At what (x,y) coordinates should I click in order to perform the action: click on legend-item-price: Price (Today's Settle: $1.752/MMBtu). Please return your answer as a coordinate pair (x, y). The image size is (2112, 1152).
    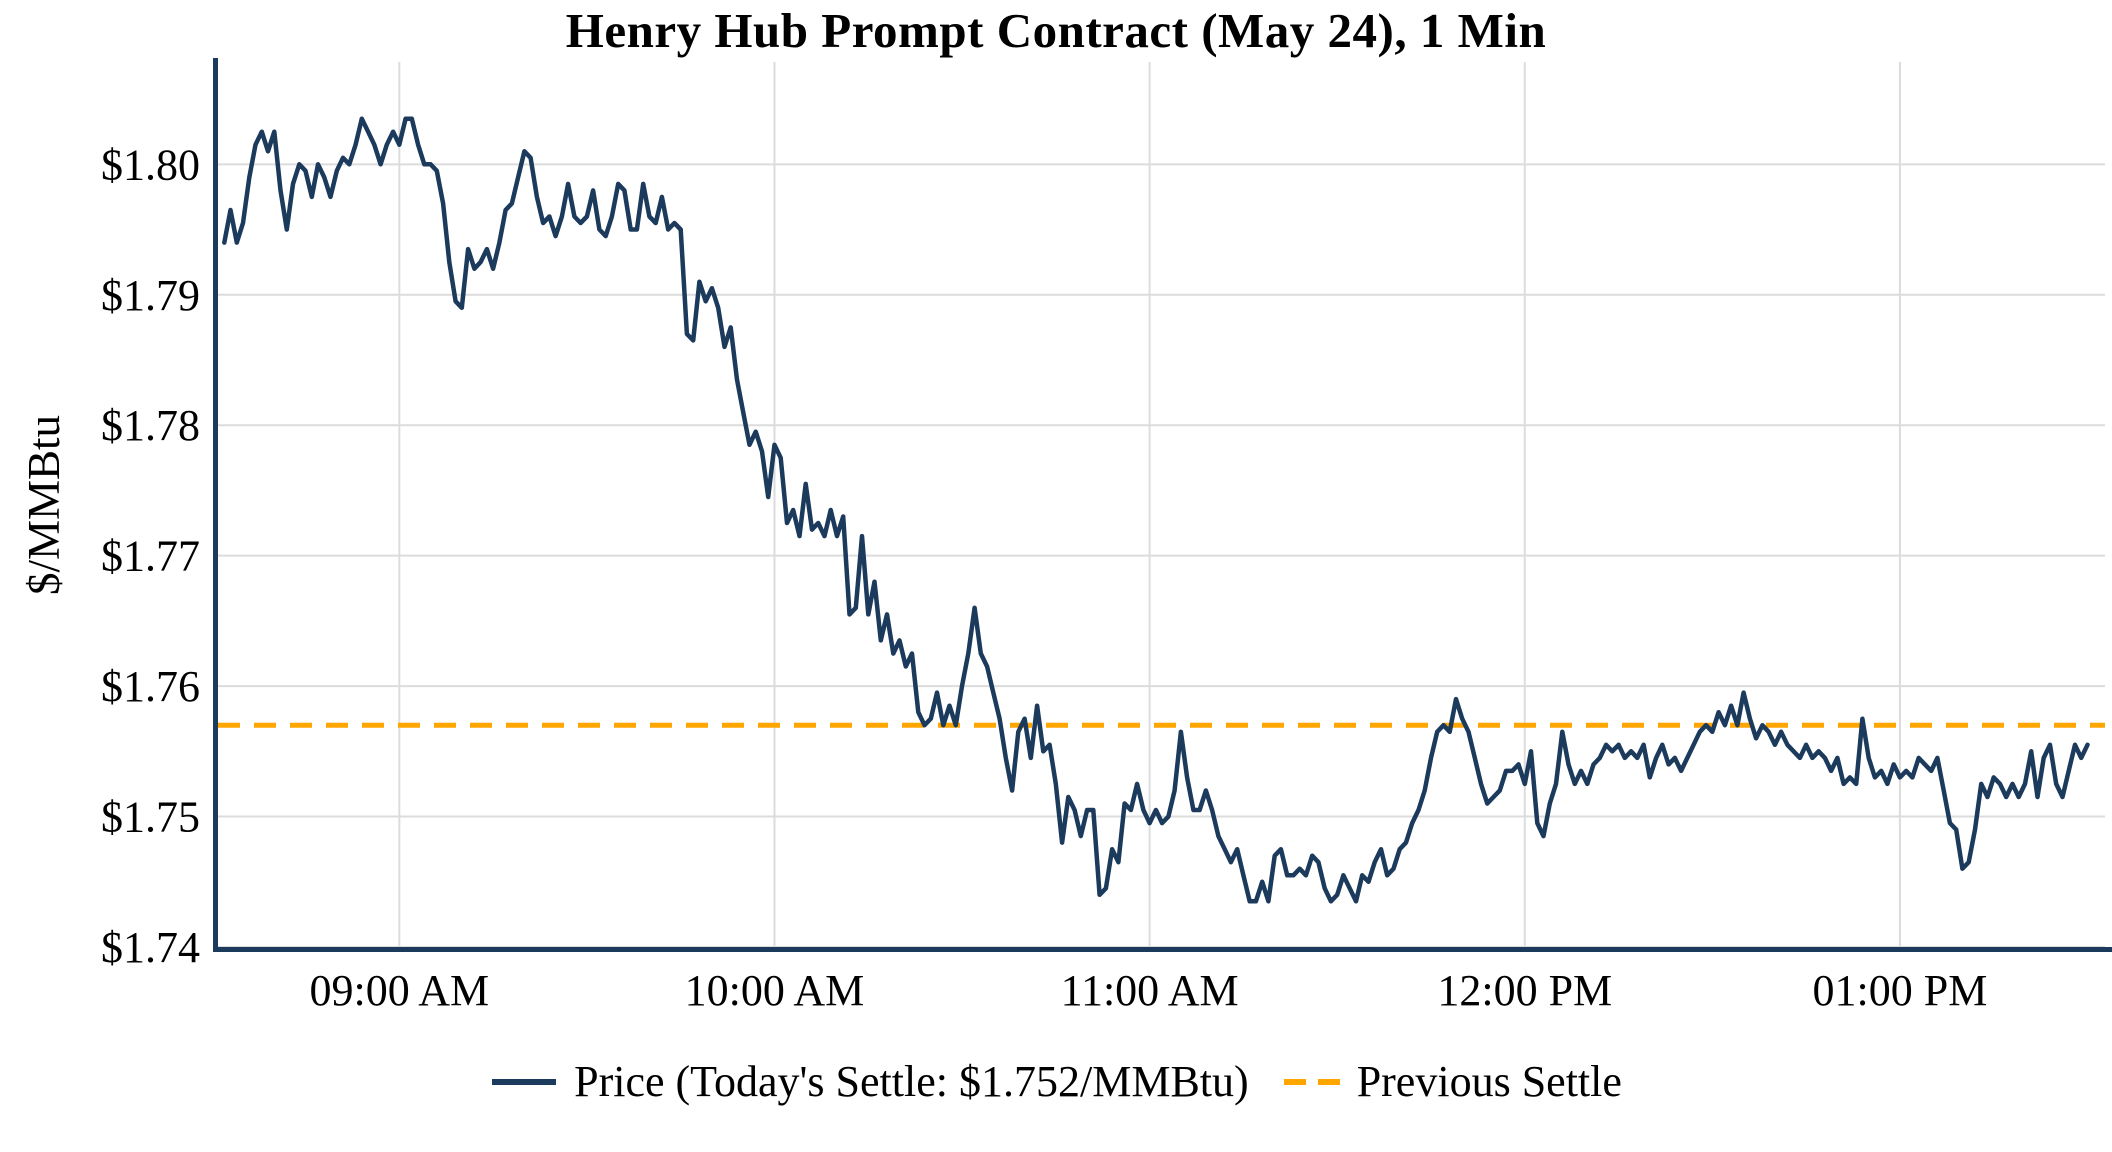
    Looking at the image, I should click on (869, 1081).